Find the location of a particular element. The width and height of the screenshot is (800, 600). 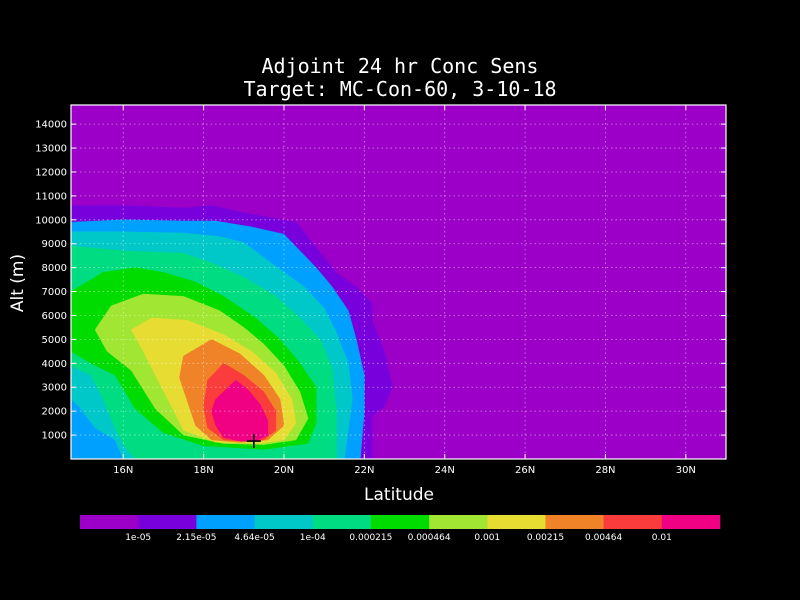

y-tick-label-9: 10000 is located at coordinates (51, 220).